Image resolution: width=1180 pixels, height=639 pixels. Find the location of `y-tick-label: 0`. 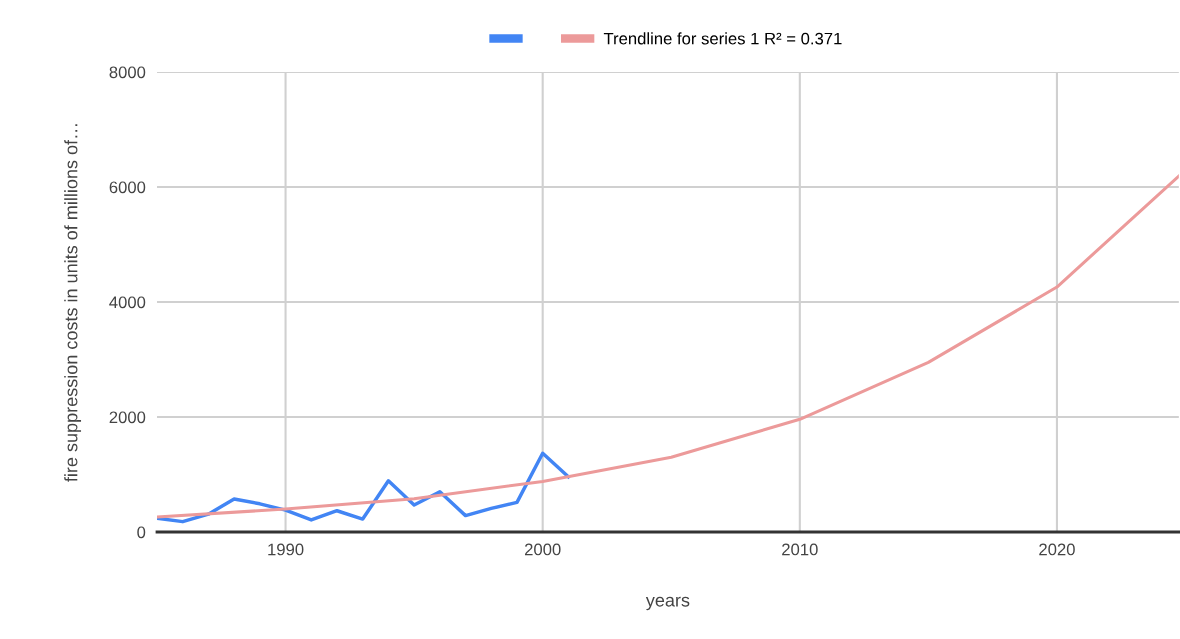

y-tick-label: 0 is located at coordinates (141, 532).